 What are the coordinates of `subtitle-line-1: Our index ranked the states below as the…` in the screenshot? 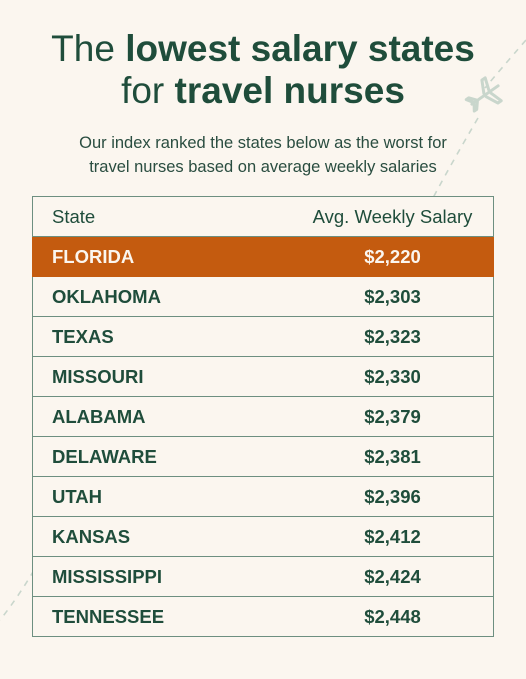 It's located at (263, 143).